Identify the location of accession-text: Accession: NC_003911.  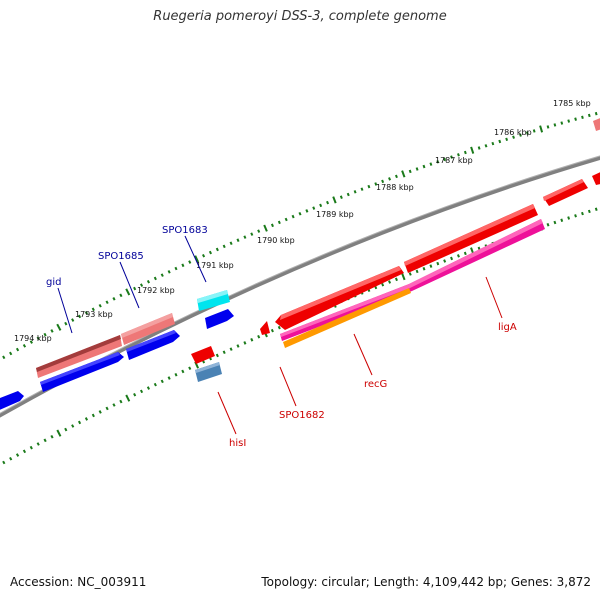
(78, 582).